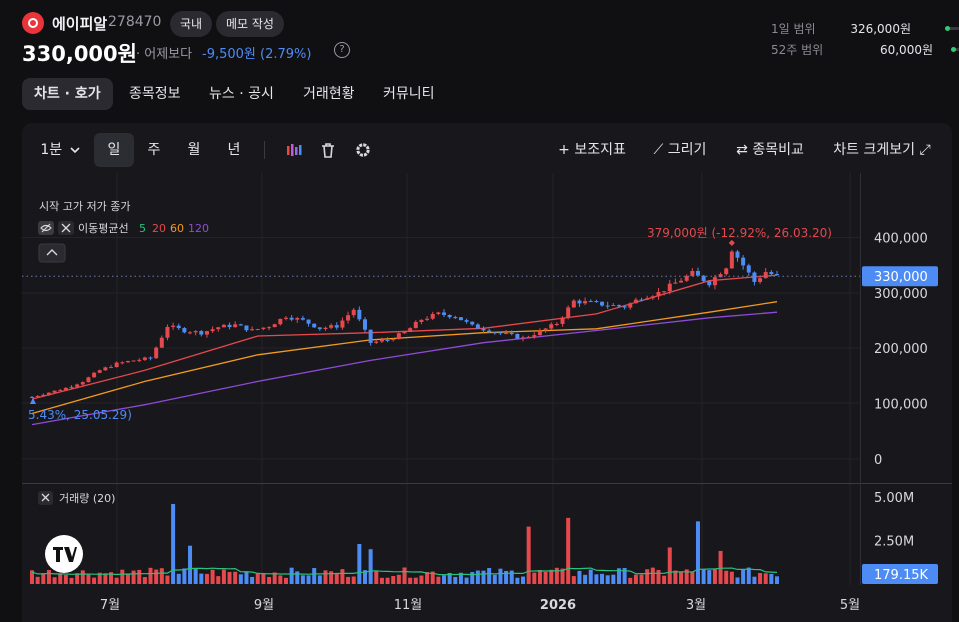 The height and width of the screenshot is (622, 959). Describe the element at coordinates (592, 150) in the screenshot. I see `indicator-button: + 보조지표` at that location.